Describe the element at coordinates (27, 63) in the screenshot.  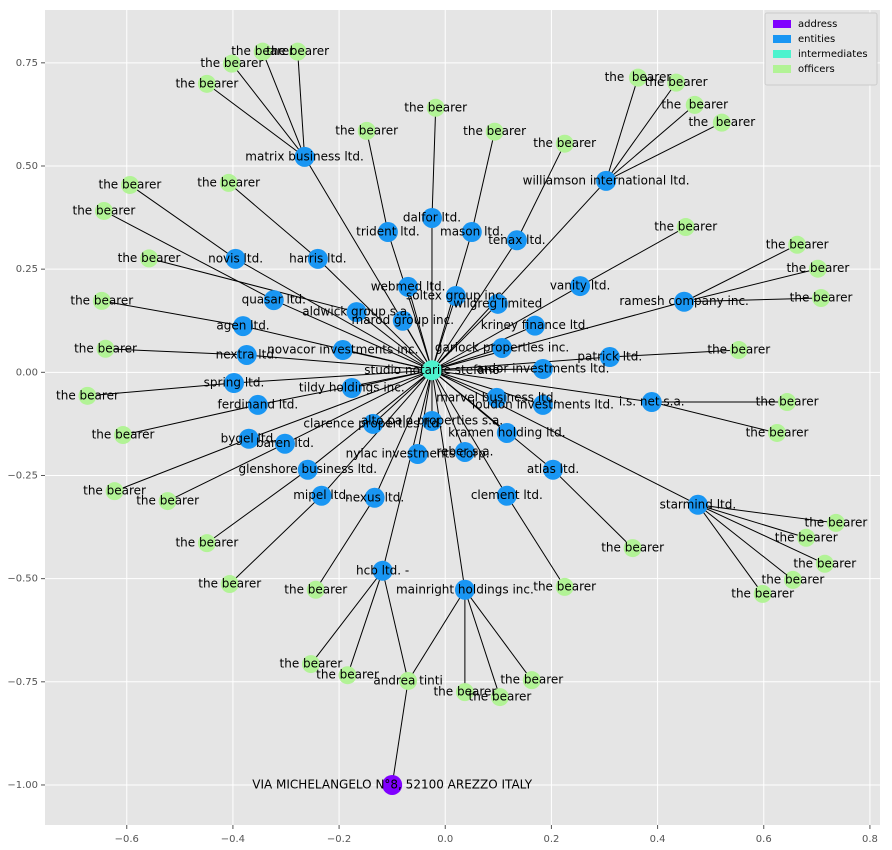
I see `y-tick-label: 0.75` at that location.